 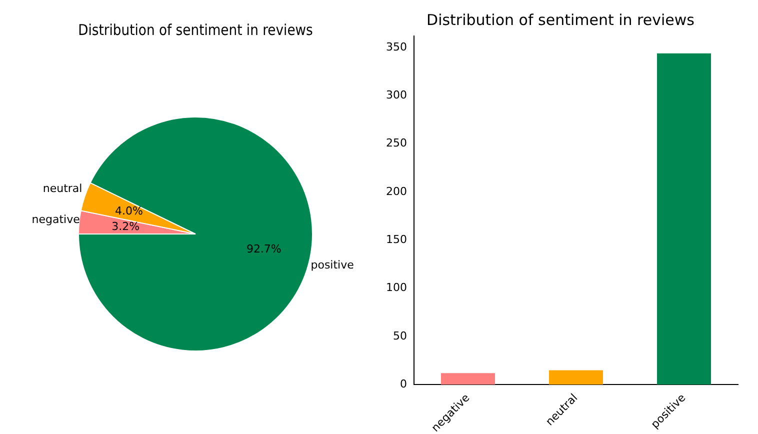 I want to click on y-tick-label: 200, so click(x=396, y=191).